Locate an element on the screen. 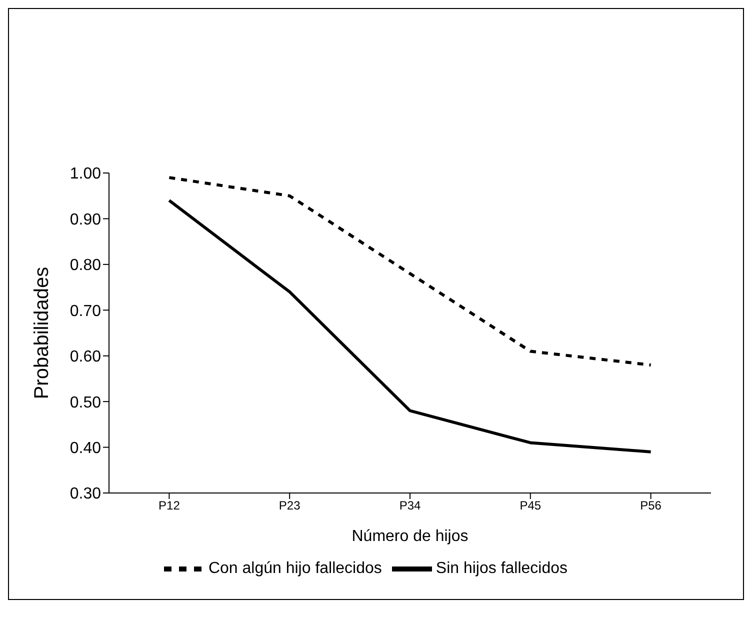 This screenshot has width=752, height=620. y-tick-label: 1.00 is located at coordinates (86, 174).